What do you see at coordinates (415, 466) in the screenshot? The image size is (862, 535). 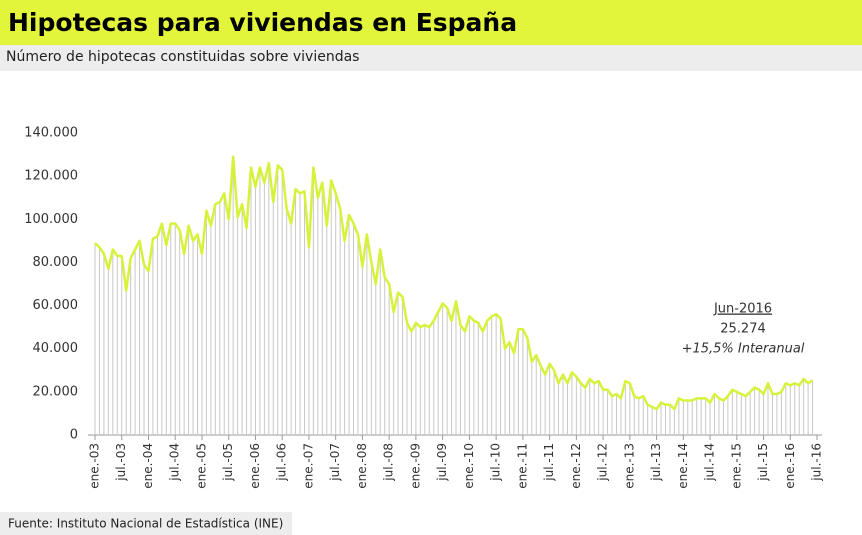 I see `x-tick-label: ene.-09` at bounding box center [415, 466].